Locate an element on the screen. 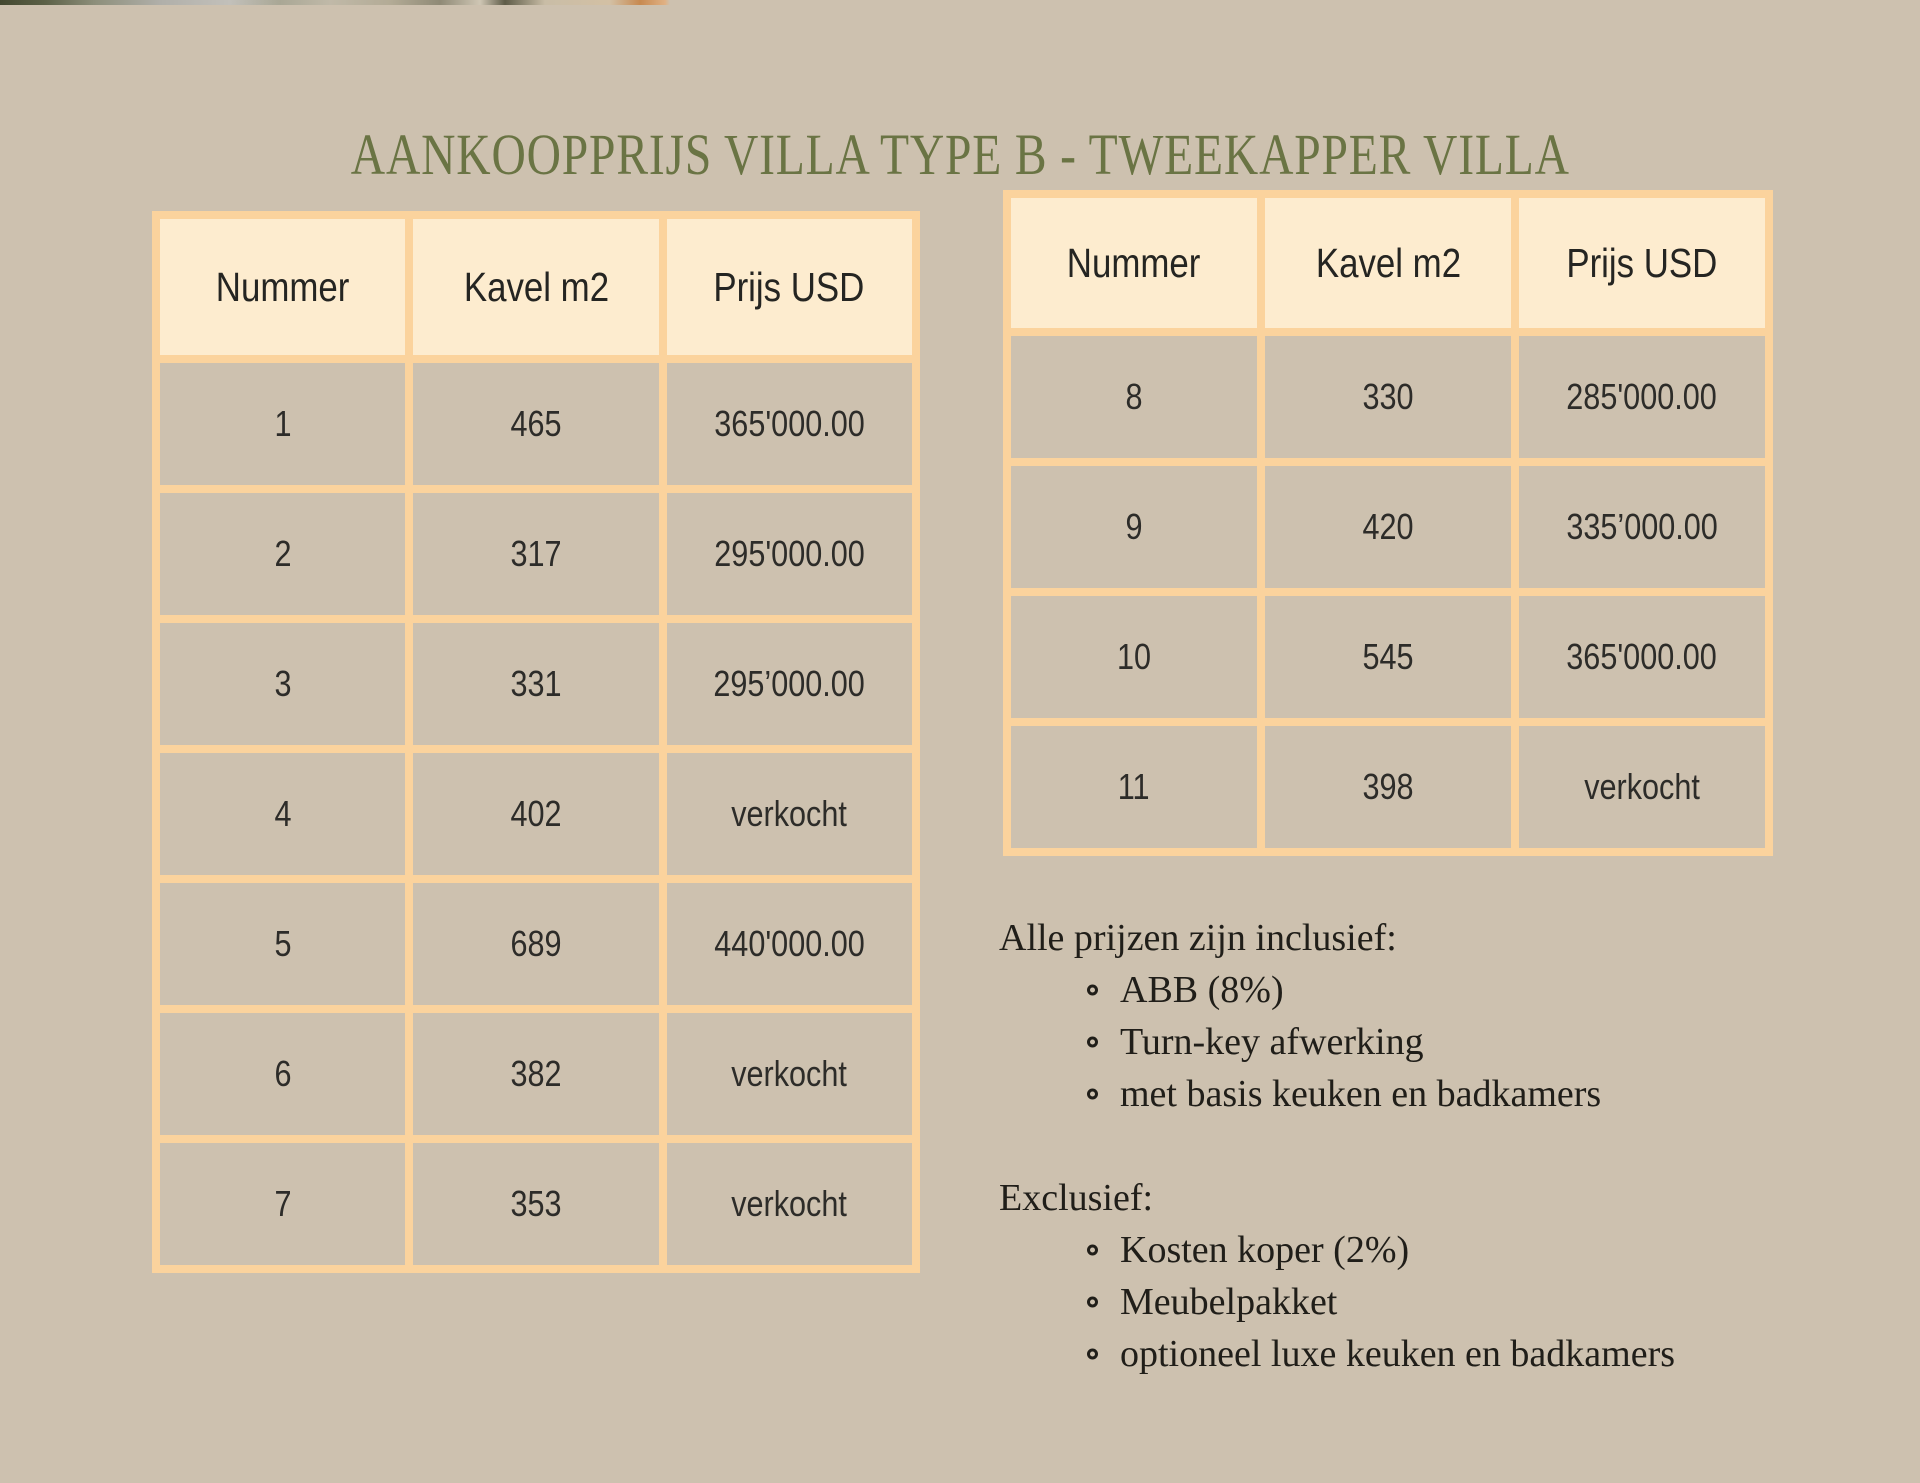 This screenshot has width=1920, height=1483. list-item: optioneel luxe keuken en badkamers is located at coordinates (1414, 1354).